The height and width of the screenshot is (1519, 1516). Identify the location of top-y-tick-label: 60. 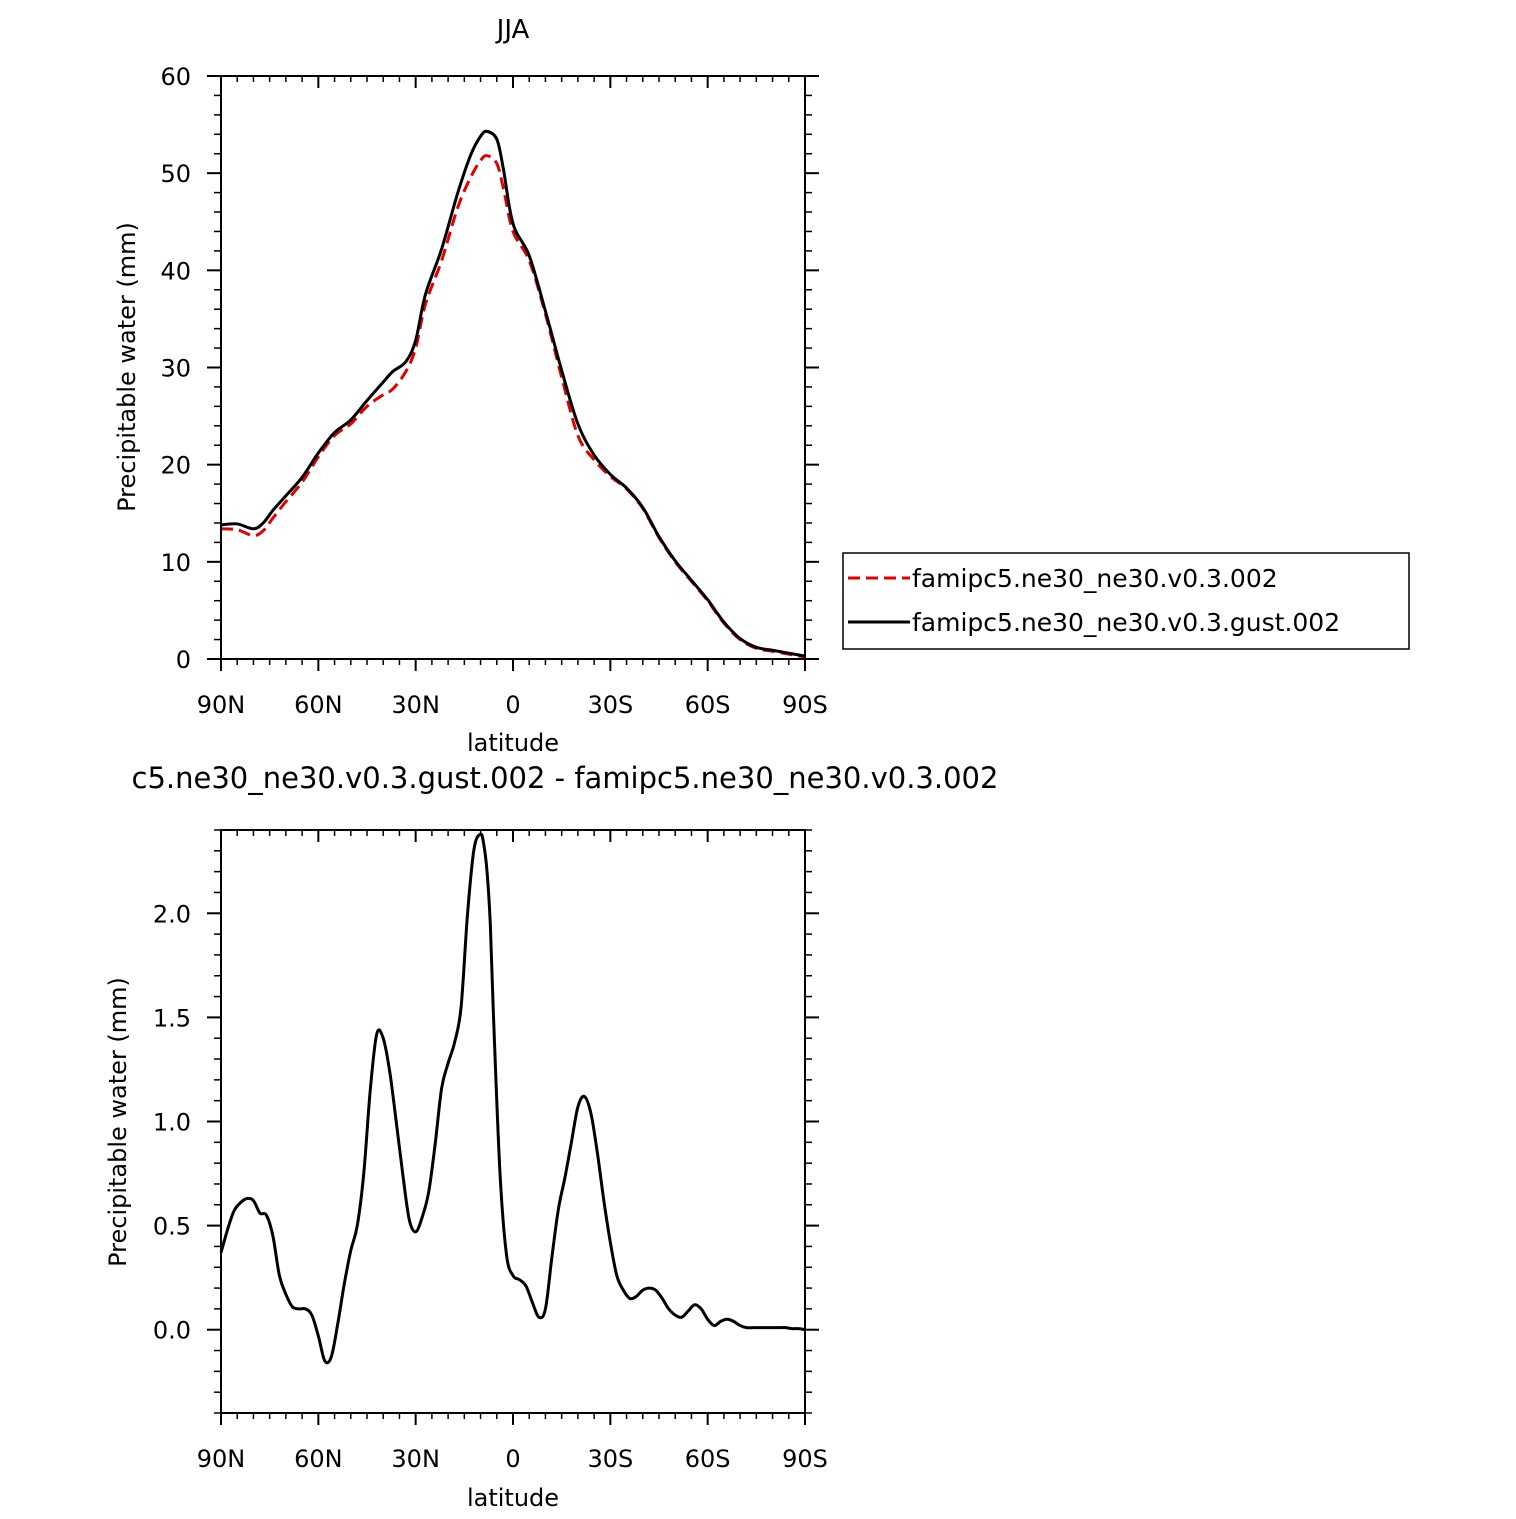
(175, 77).